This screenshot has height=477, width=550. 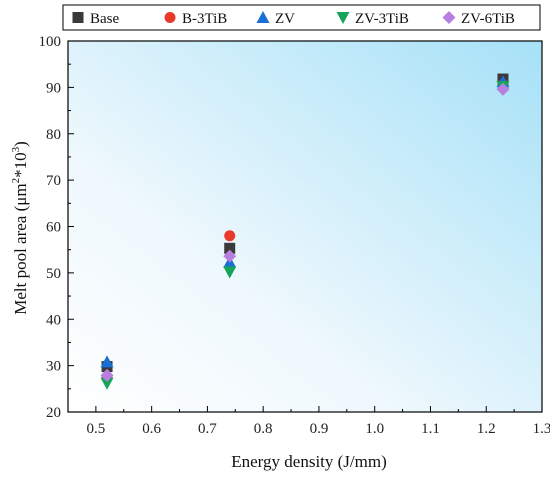 What do you see at coordinates (53, 367) in the screenshot?
I see `y-tick-label: 30` at bounding box center [53, 367].